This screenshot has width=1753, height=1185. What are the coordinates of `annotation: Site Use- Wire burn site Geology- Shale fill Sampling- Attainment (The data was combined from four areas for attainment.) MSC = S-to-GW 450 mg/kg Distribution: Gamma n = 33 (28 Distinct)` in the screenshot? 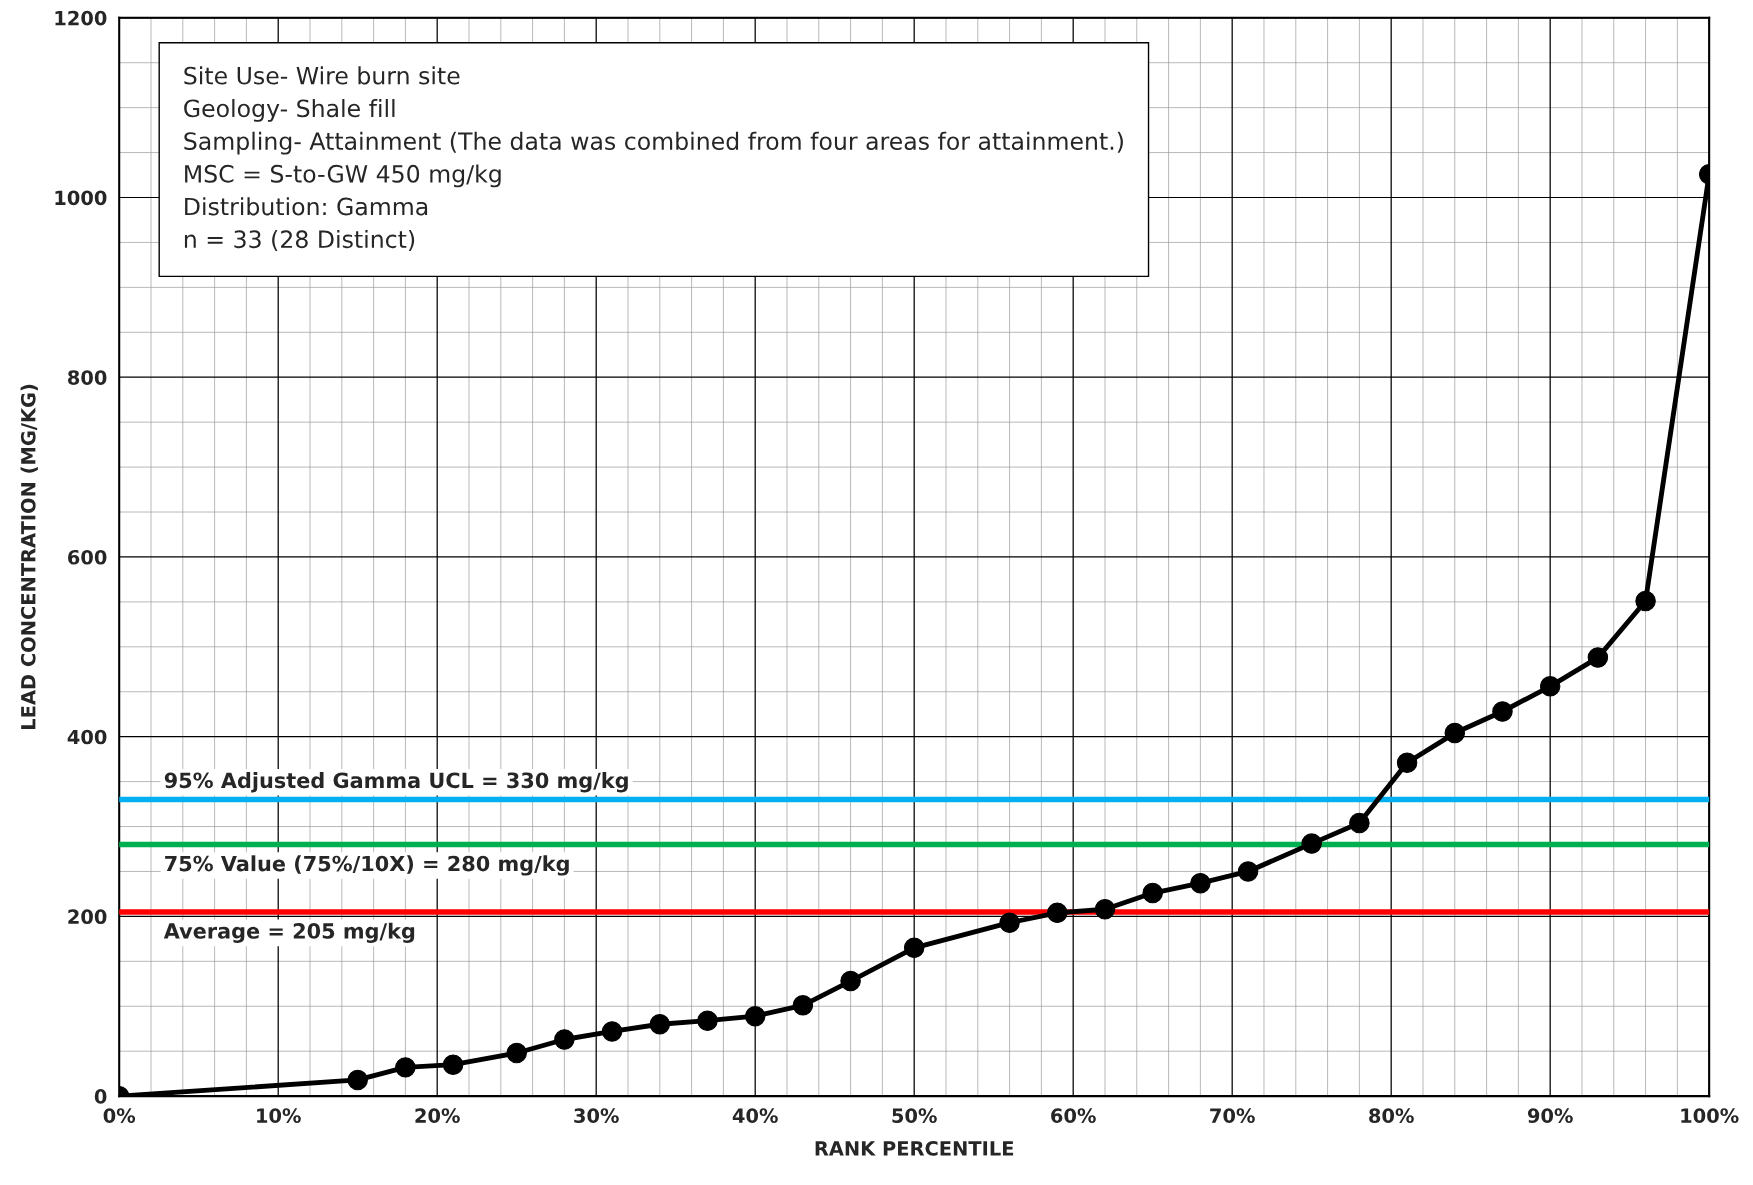 It's located at (653, 158).